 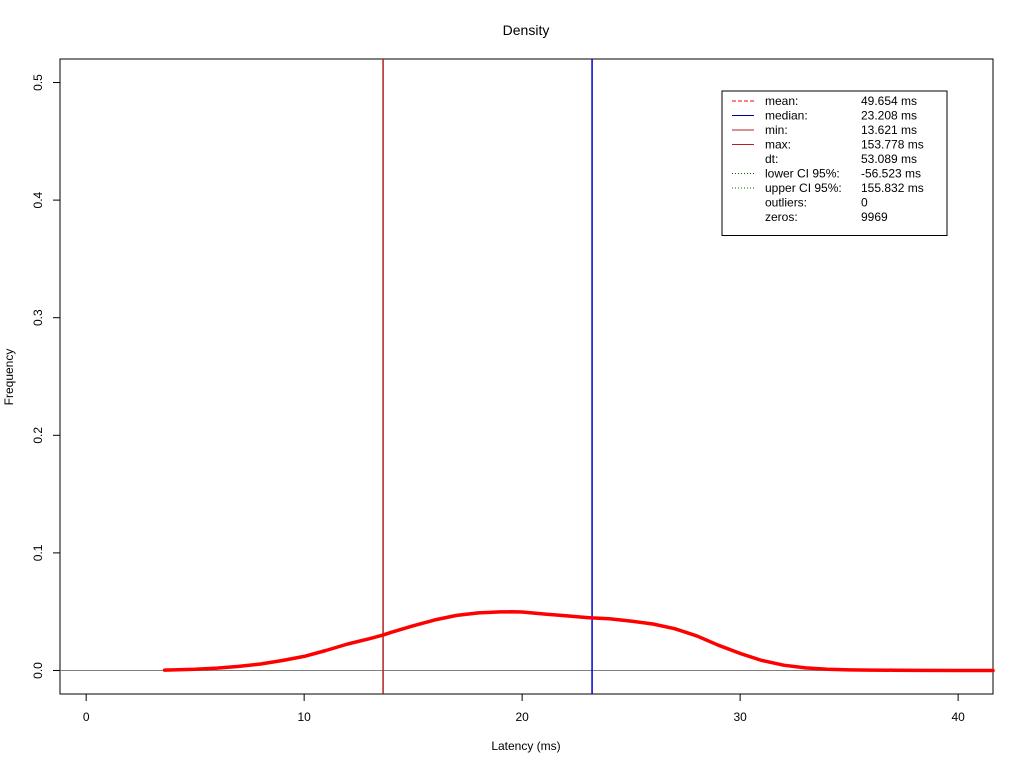 What do you see at coordinates (891, 174) in the screenshot?
I see `legend-value: -56.523 ms` at bounding box center [891, 174].